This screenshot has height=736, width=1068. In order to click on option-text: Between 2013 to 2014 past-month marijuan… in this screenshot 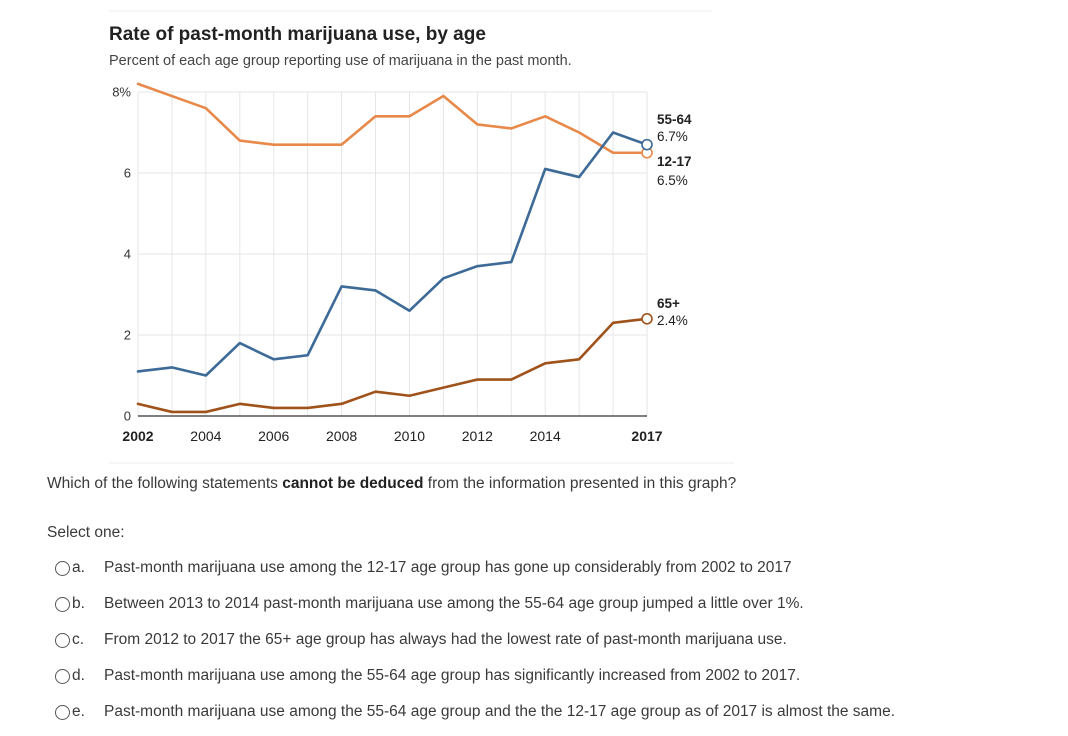, I will do `click(454, 603)`.